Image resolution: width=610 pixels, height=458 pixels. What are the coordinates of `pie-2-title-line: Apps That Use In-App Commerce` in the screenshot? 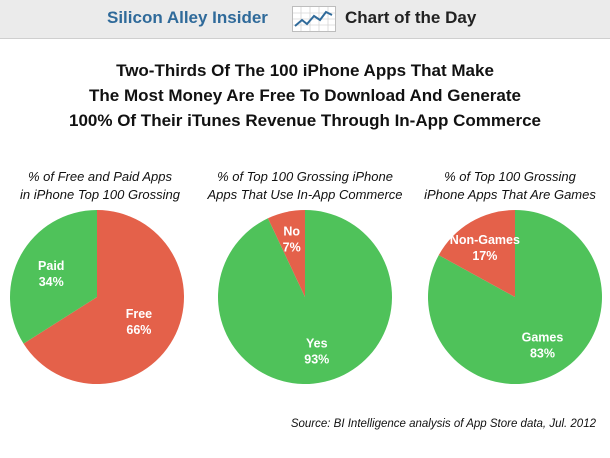 It's located at (305, 194).